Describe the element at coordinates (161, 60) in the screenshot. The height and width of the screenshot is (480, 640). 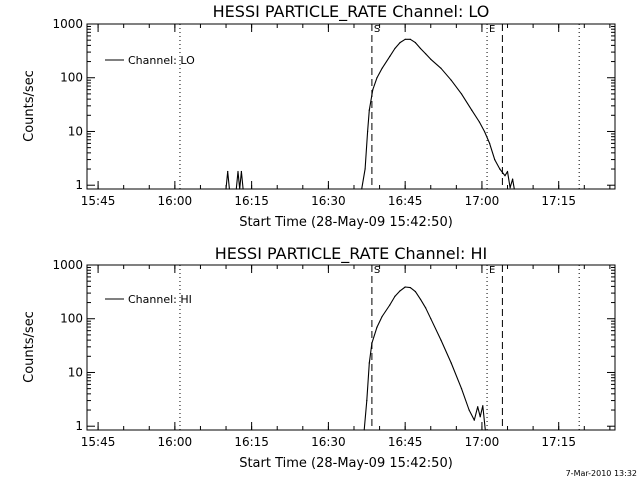
I see `legend-label: Channel: LO` at that location.